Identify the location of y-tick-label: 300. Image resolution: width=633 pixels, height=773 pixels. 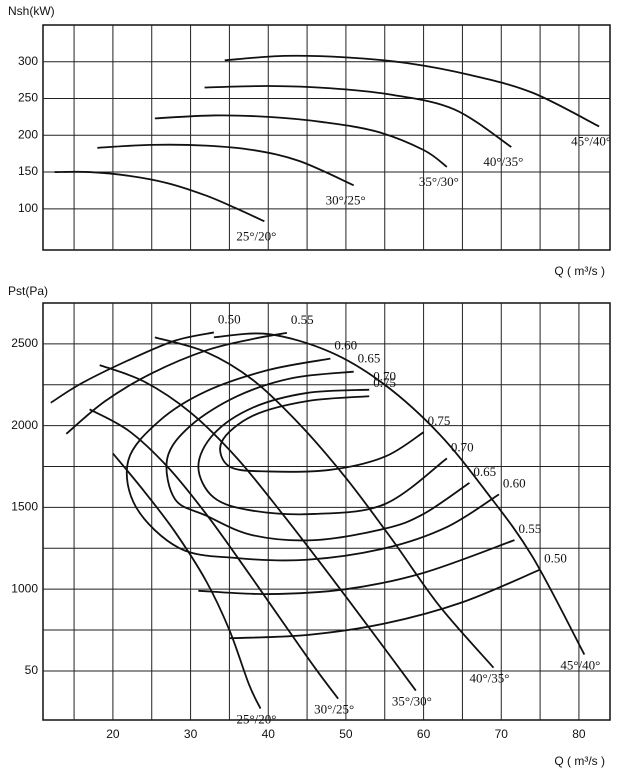
(28, 61).